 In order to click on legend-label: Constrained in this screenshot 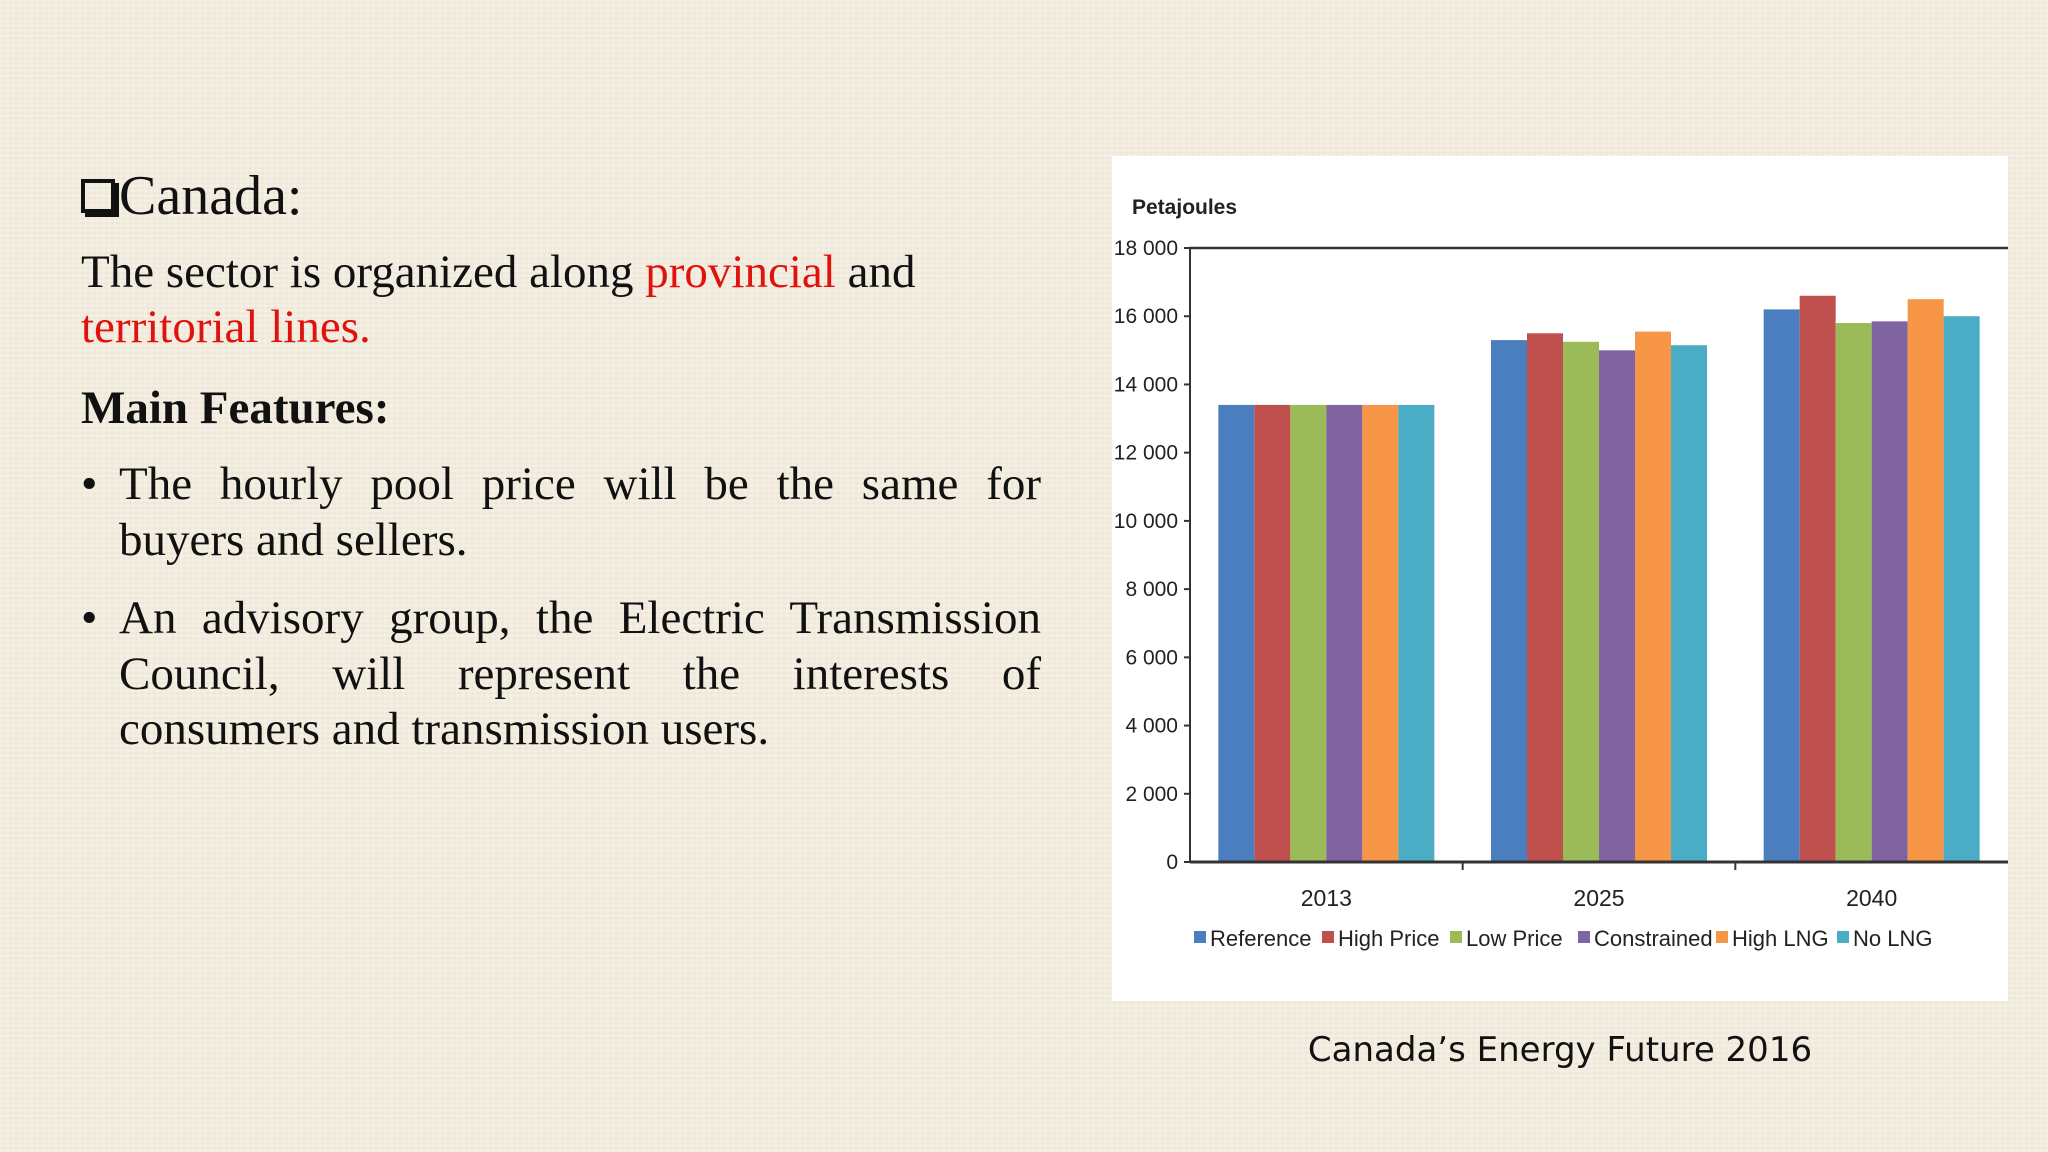, I will do `click(1653, 938)`.